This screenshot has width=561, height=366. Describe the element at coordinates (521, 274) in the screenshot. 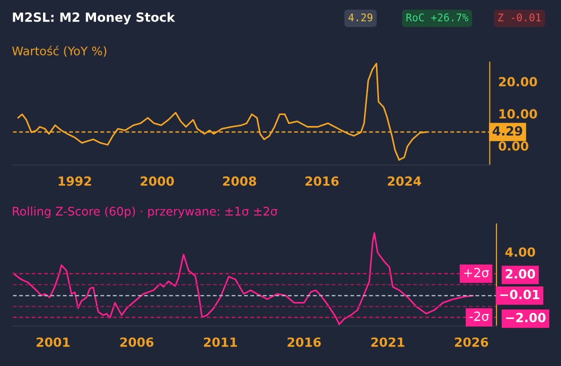

I see `y-tick-label: 2.00` at that location.